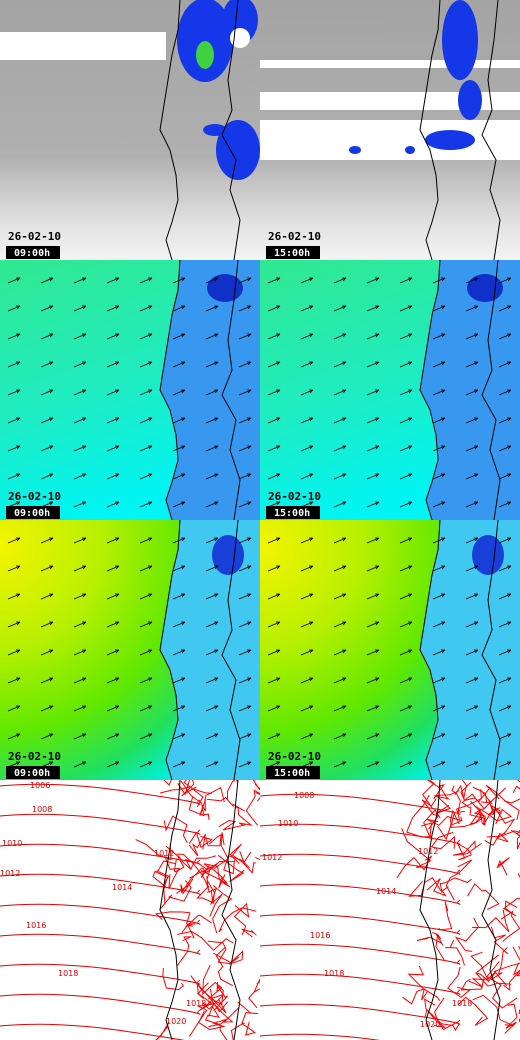  What do you see at coordinates (304, 795) in the screenshot?
I see `contour-label: 1008` at bounding box center [304, 795].